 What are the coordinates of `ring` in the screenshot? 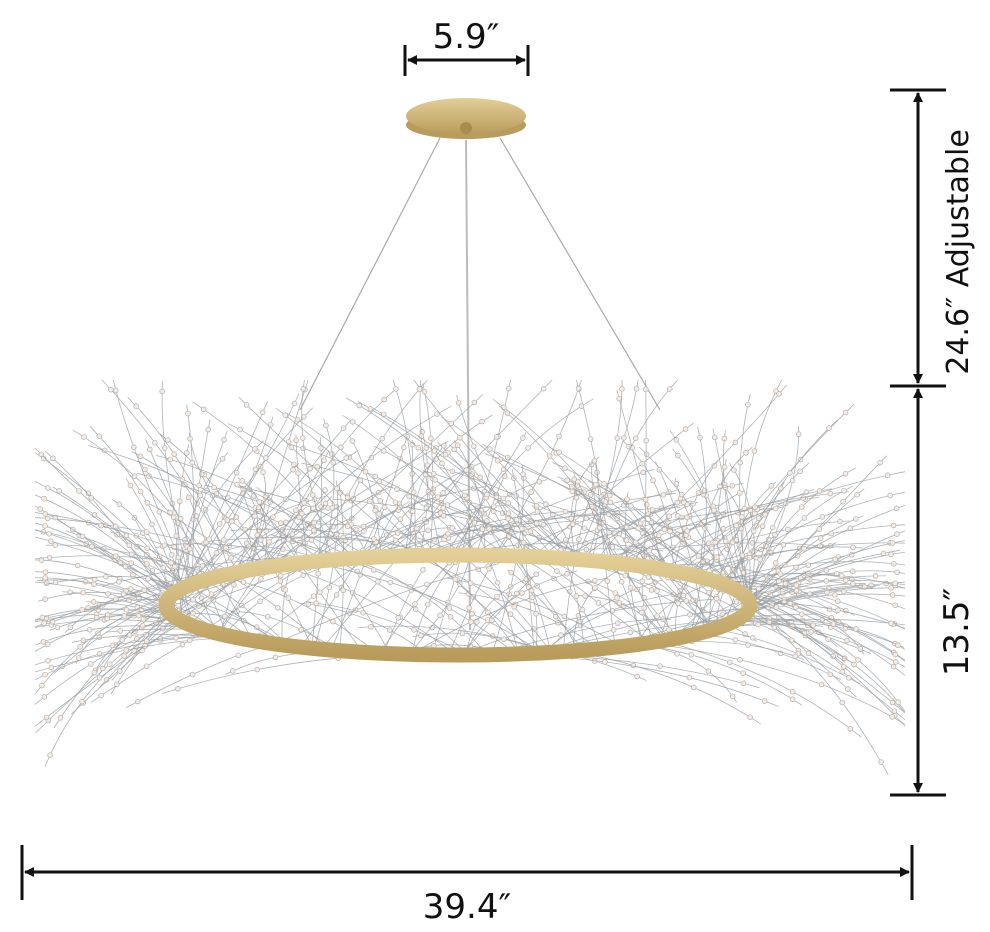 It's located at (458, 605).